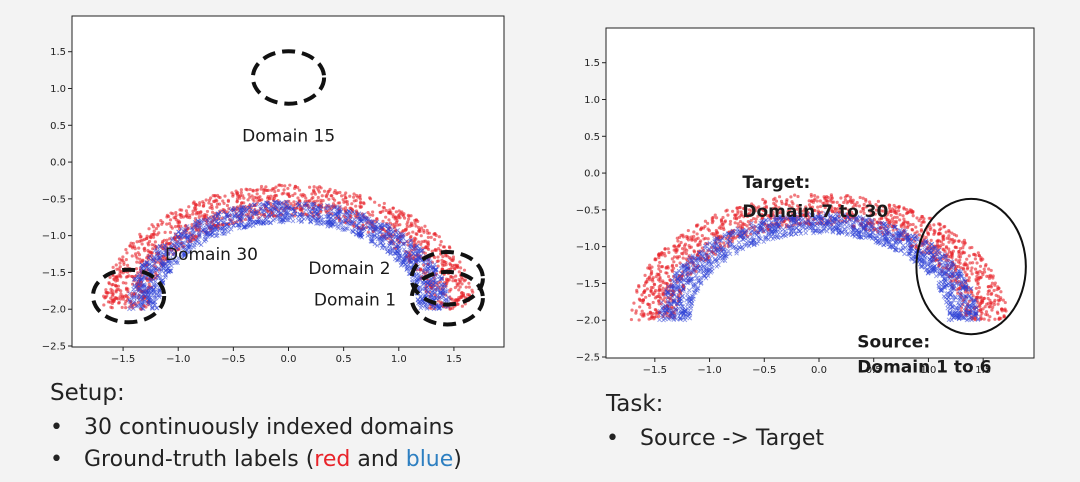 The height and width of the screenshot is (482, 1080). I want to click on annotation-domain-1: Domain 1, so click(355, 301).